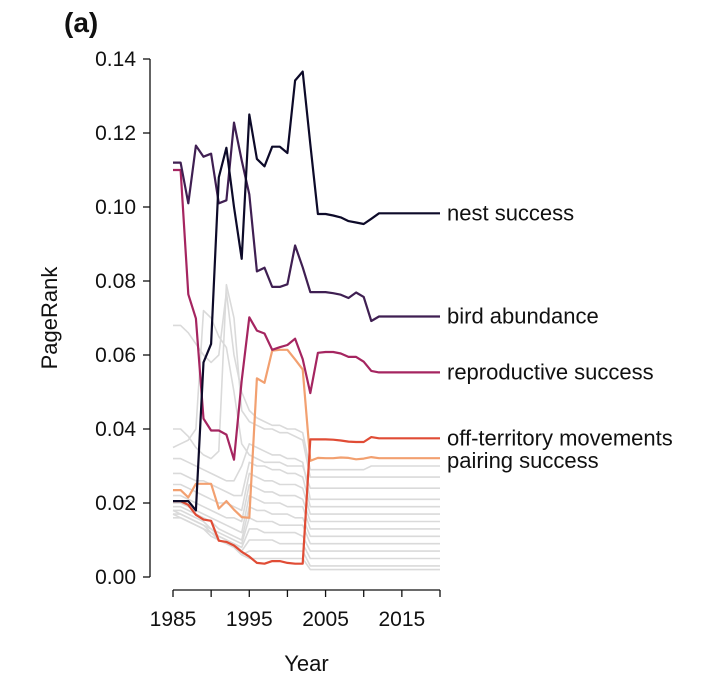  I want to click on y-tick-label: 0.04, so click(115, 429).